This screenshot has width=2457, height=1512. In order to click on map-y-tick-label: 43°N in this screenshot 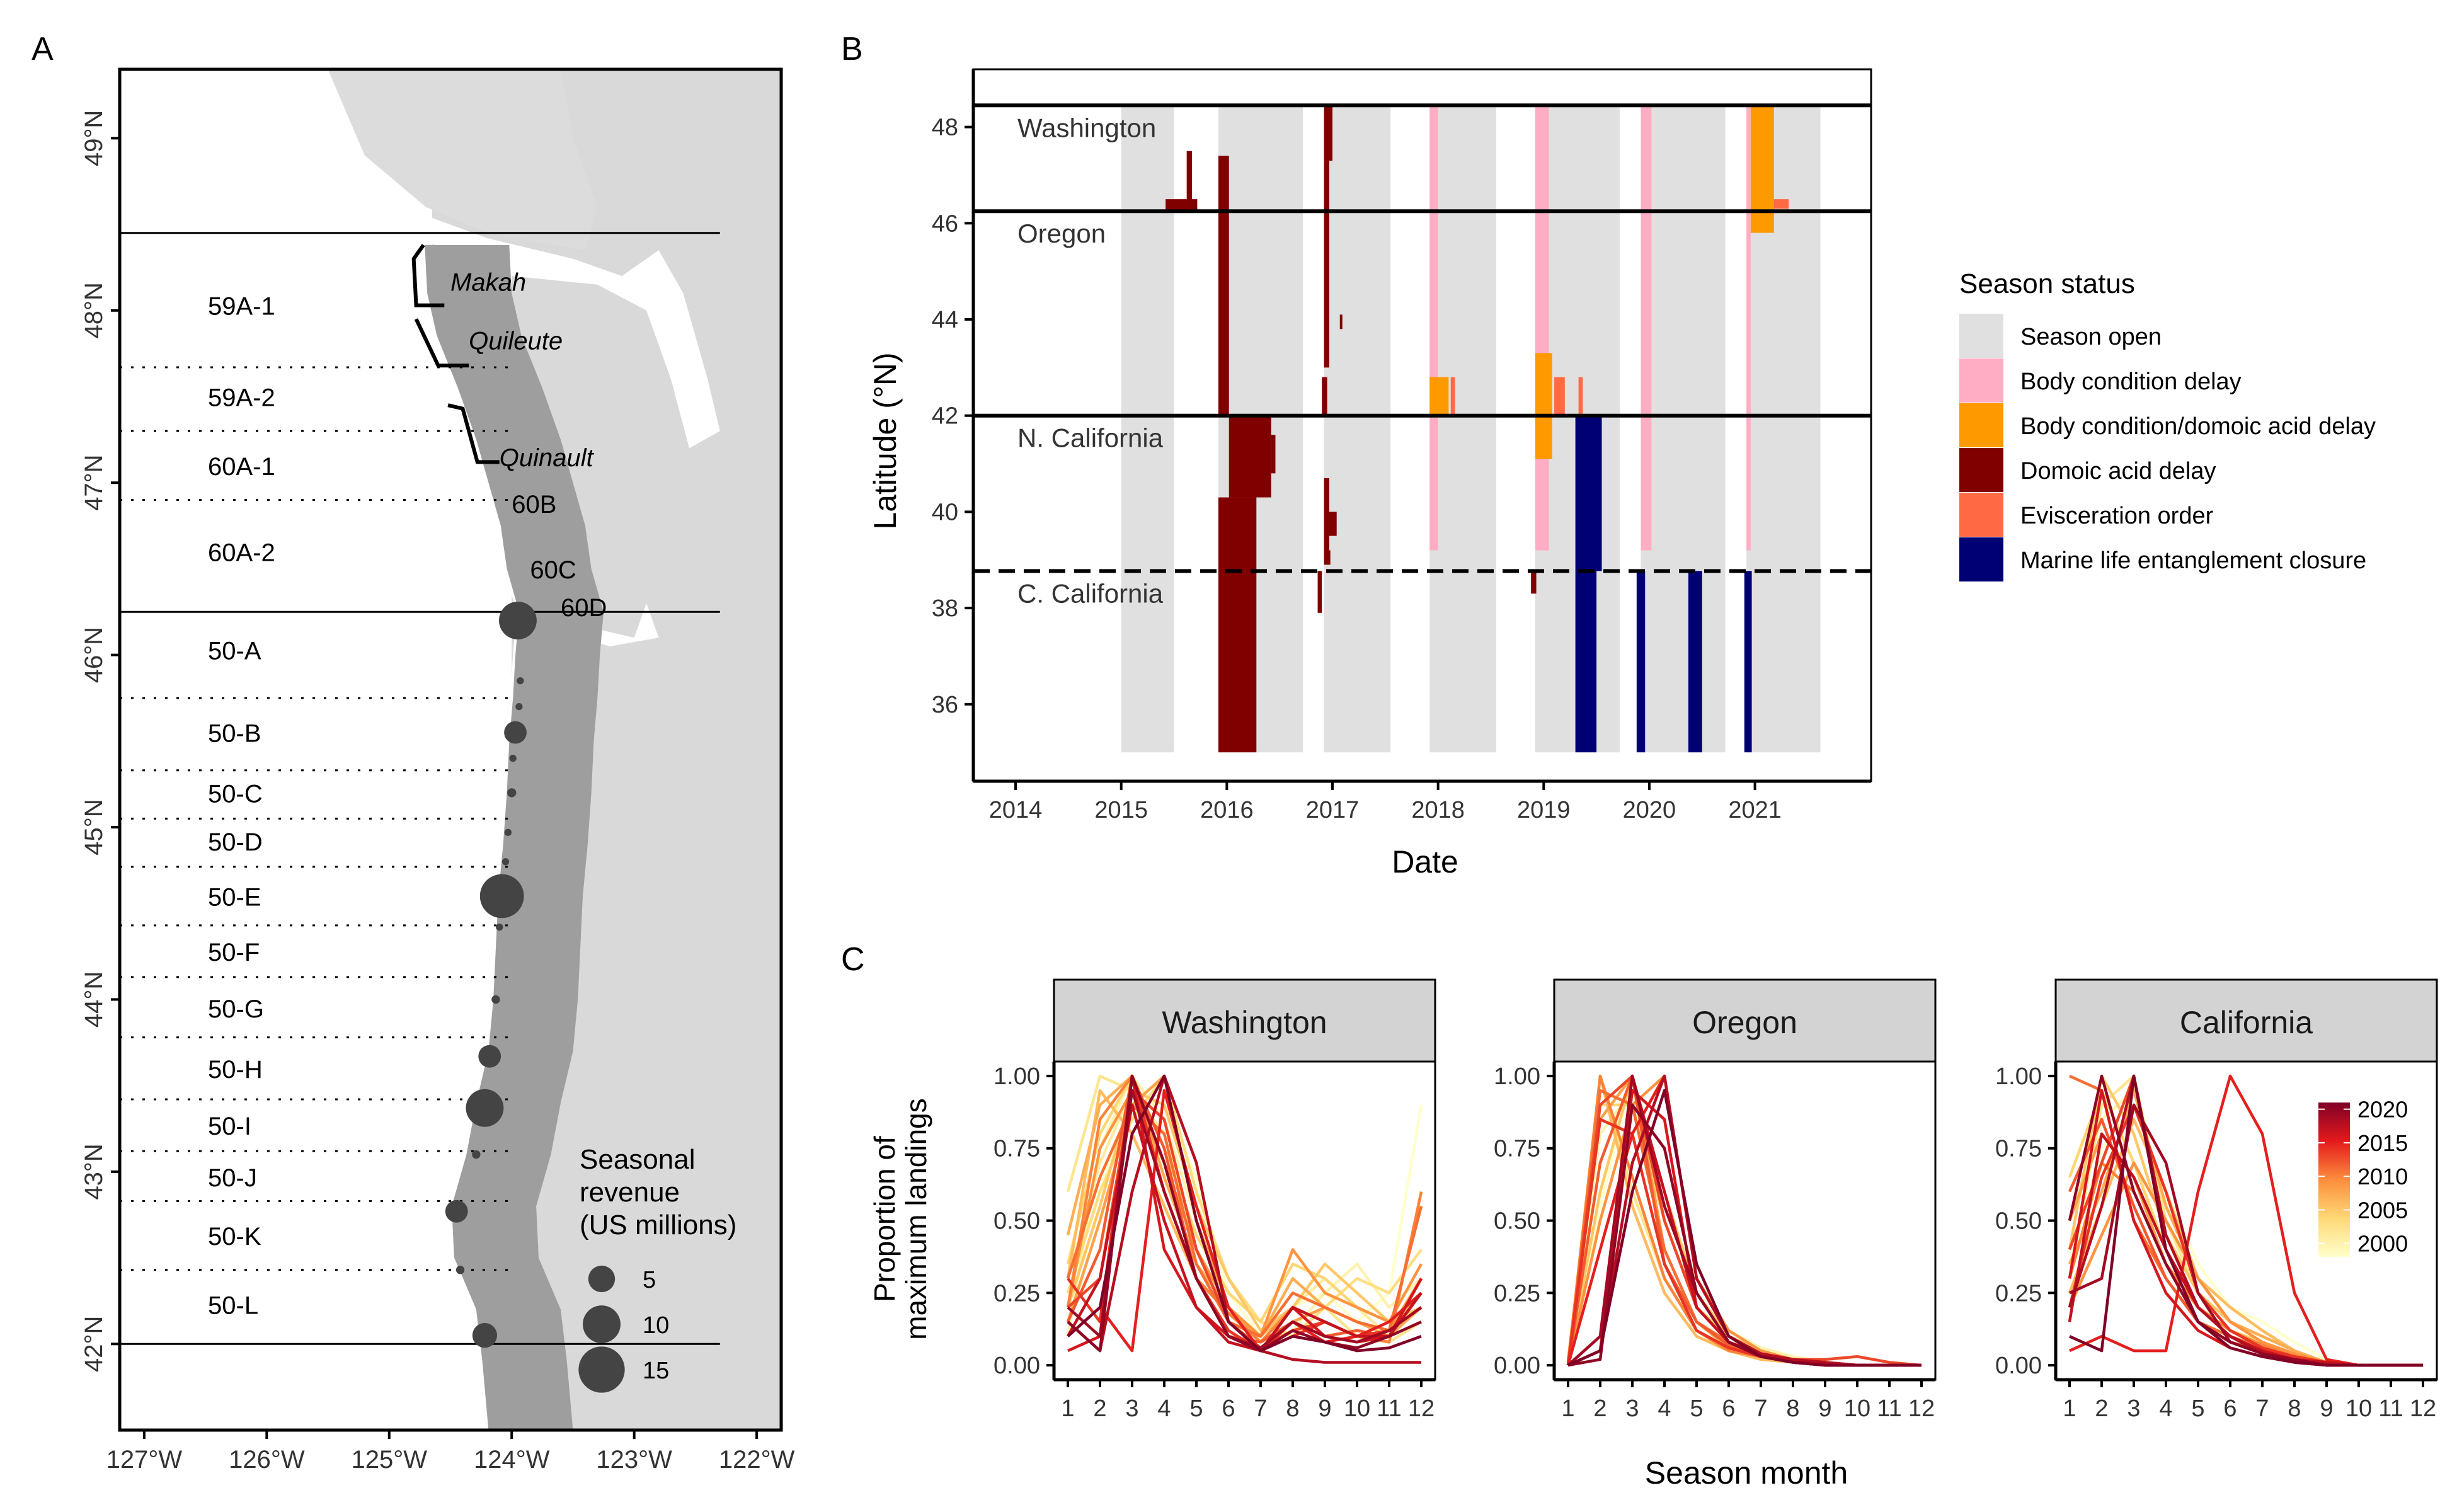, I will do `click(94, 1171)`.